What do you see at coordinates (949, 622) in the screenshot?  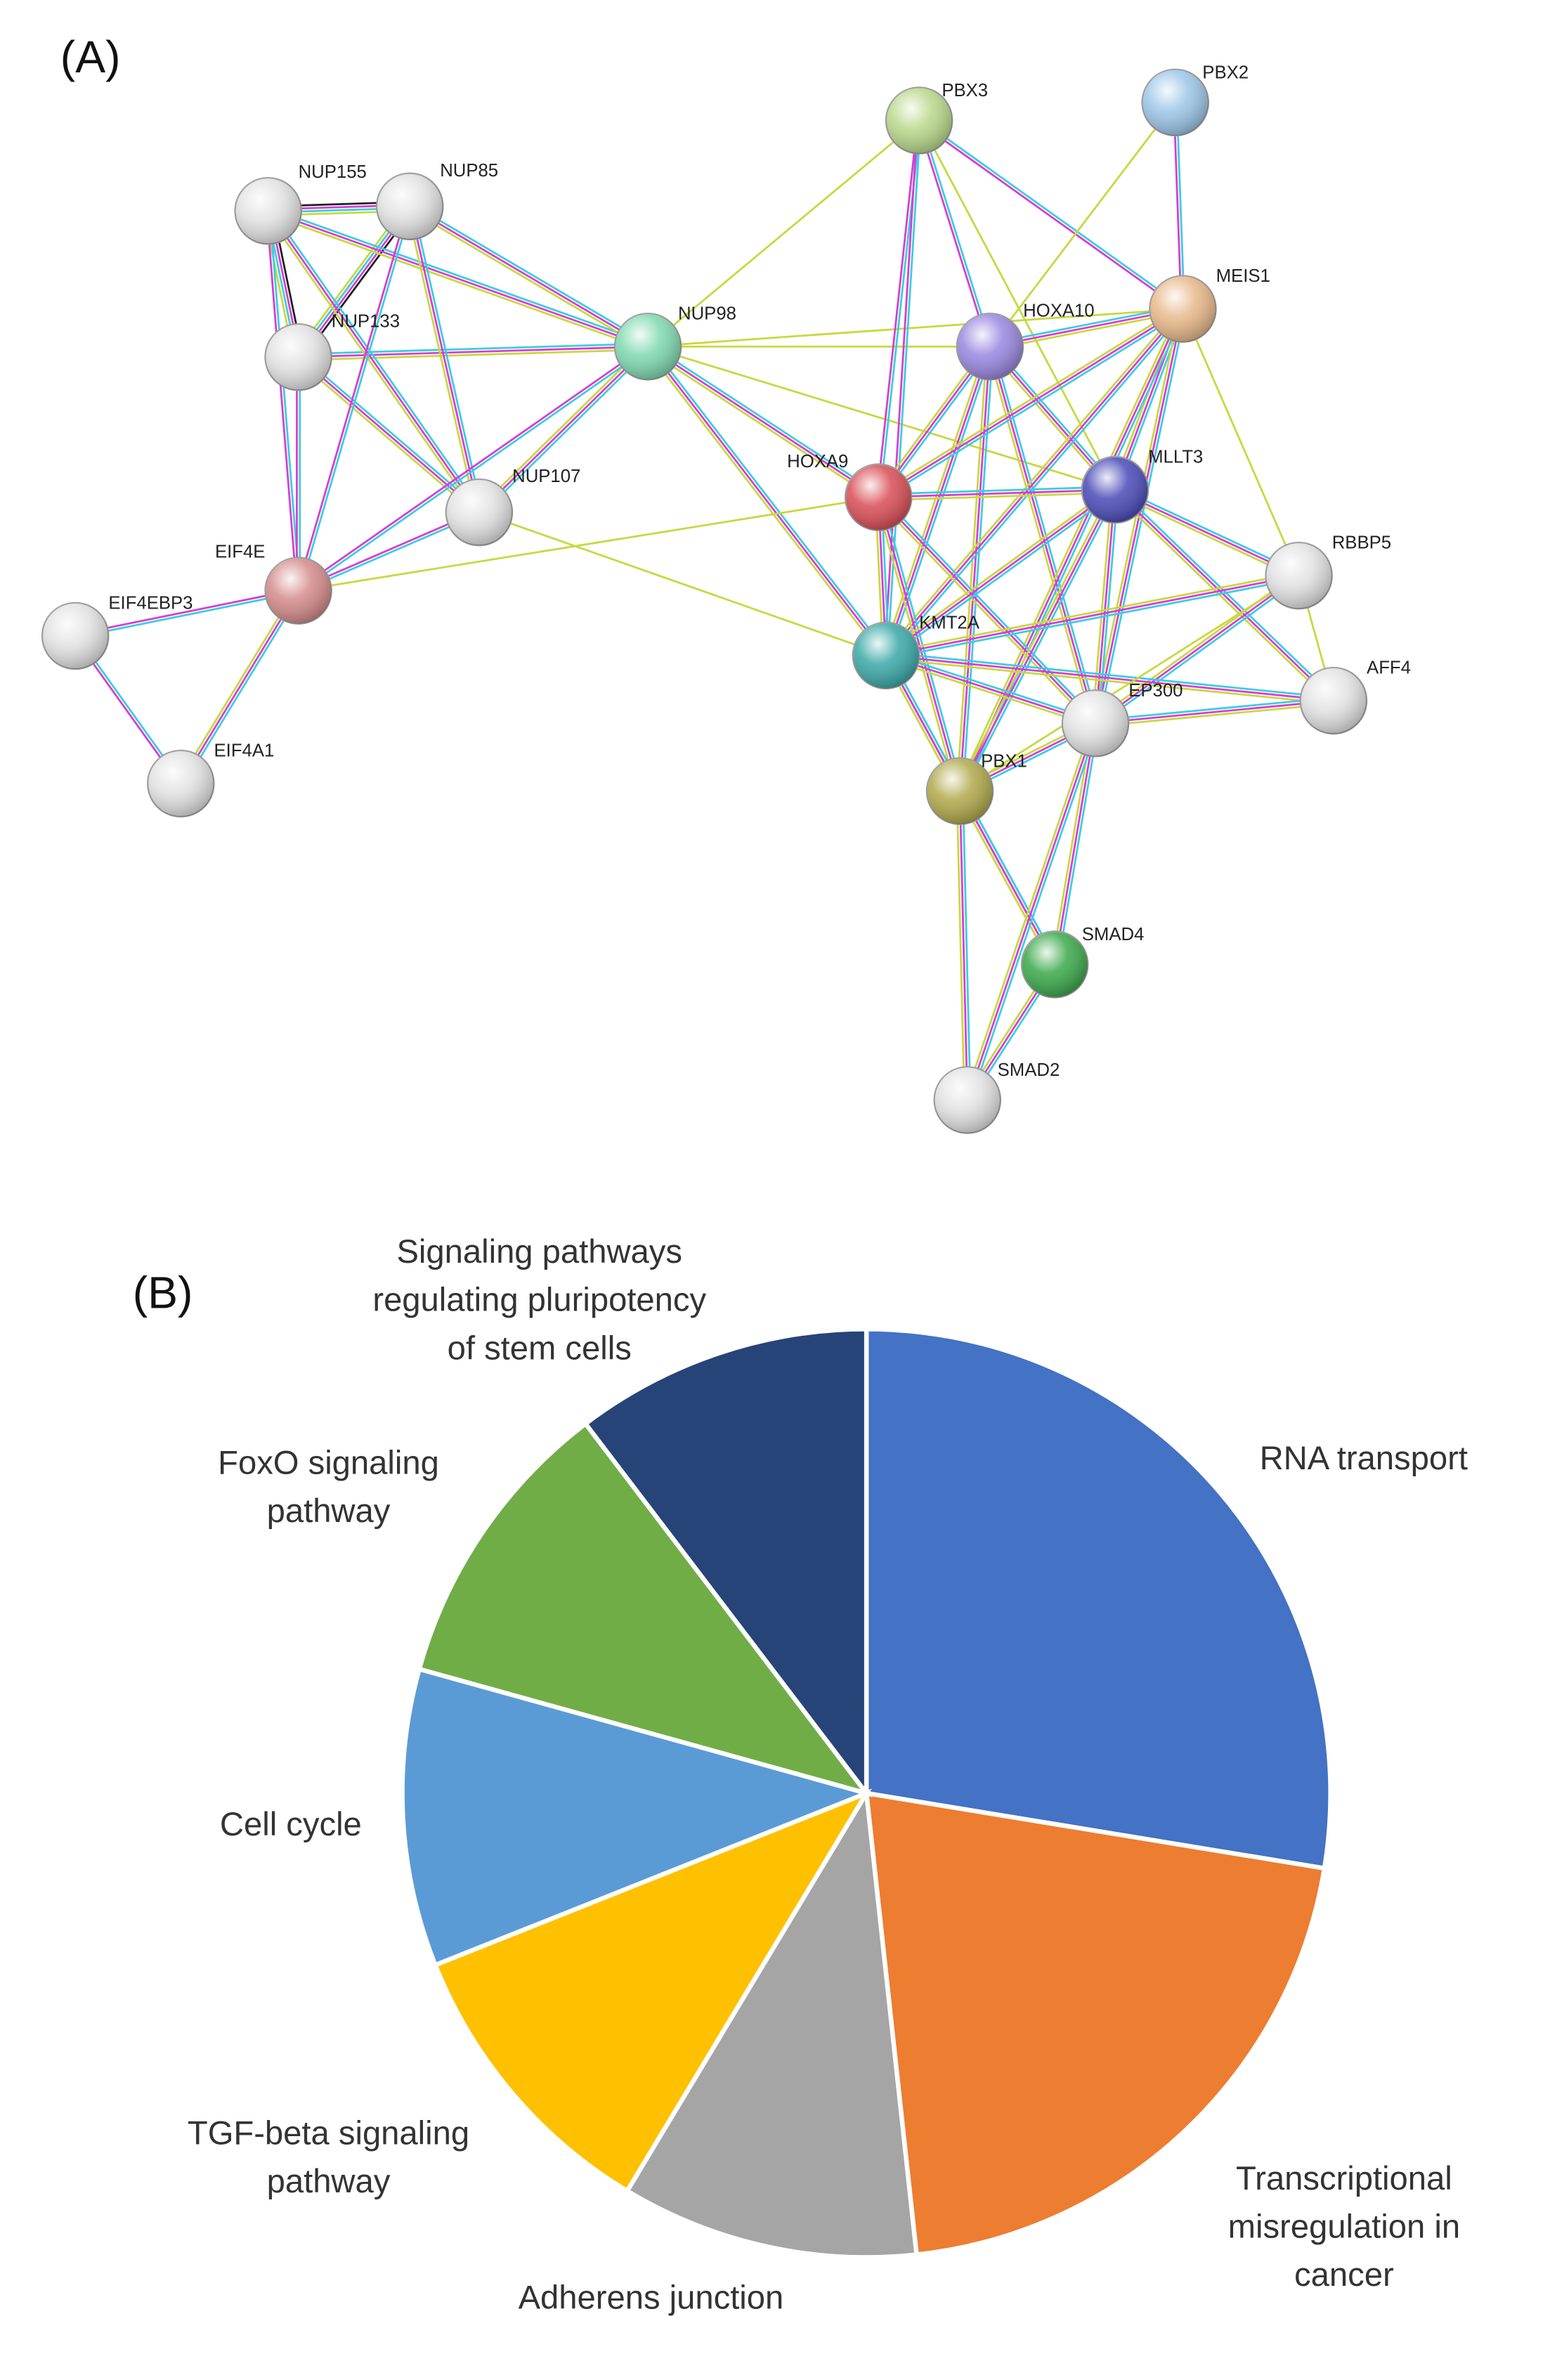 I see `node-label: KMT2A` at bounding box center [949, 622].